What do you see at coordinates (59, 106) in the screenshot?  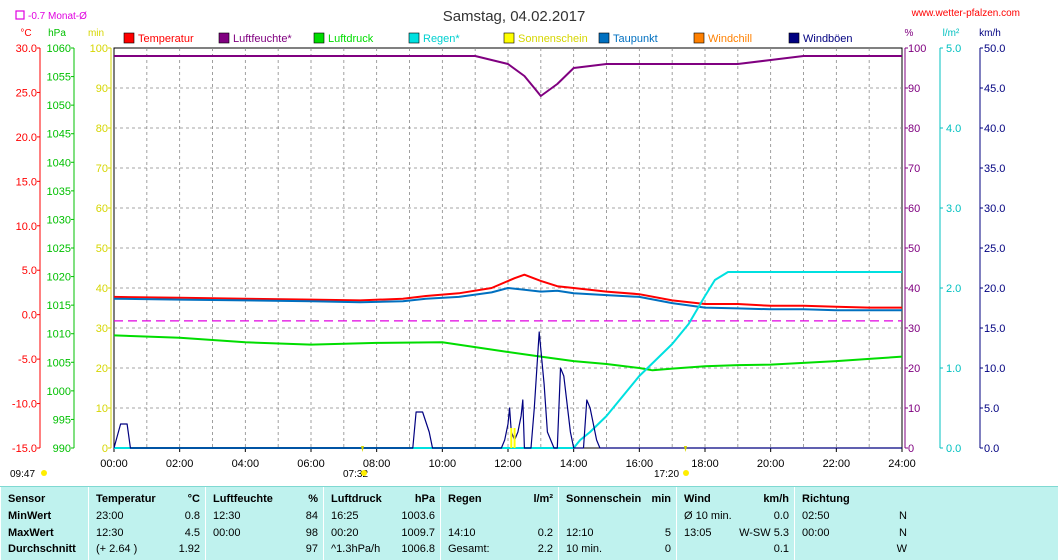 I see `pressure-tick-label: 1050` at bounding box center [59, 106].